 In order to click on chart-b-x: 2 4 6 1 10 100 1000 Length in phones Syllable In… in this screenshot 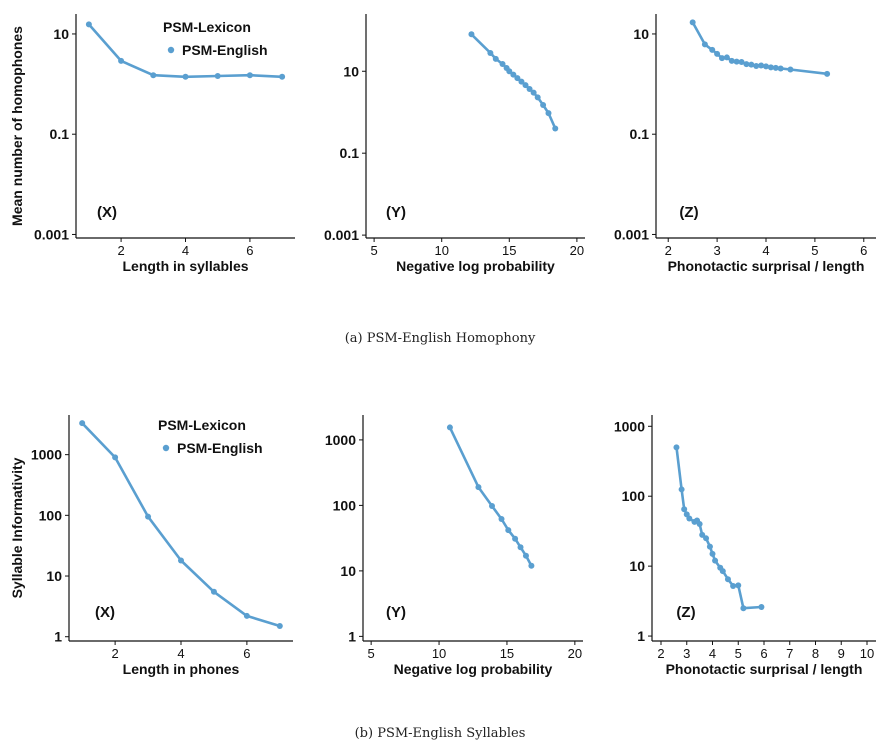, I will do `click(151, 546)`.